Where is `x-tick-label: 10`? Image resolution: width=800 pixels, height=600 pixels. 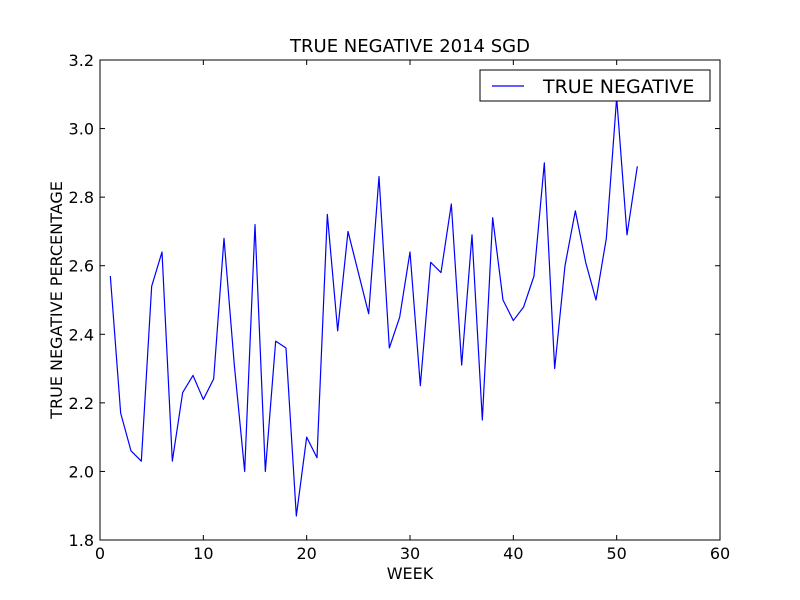
x-tick-label: 10 is located at coordinates (203, 553).